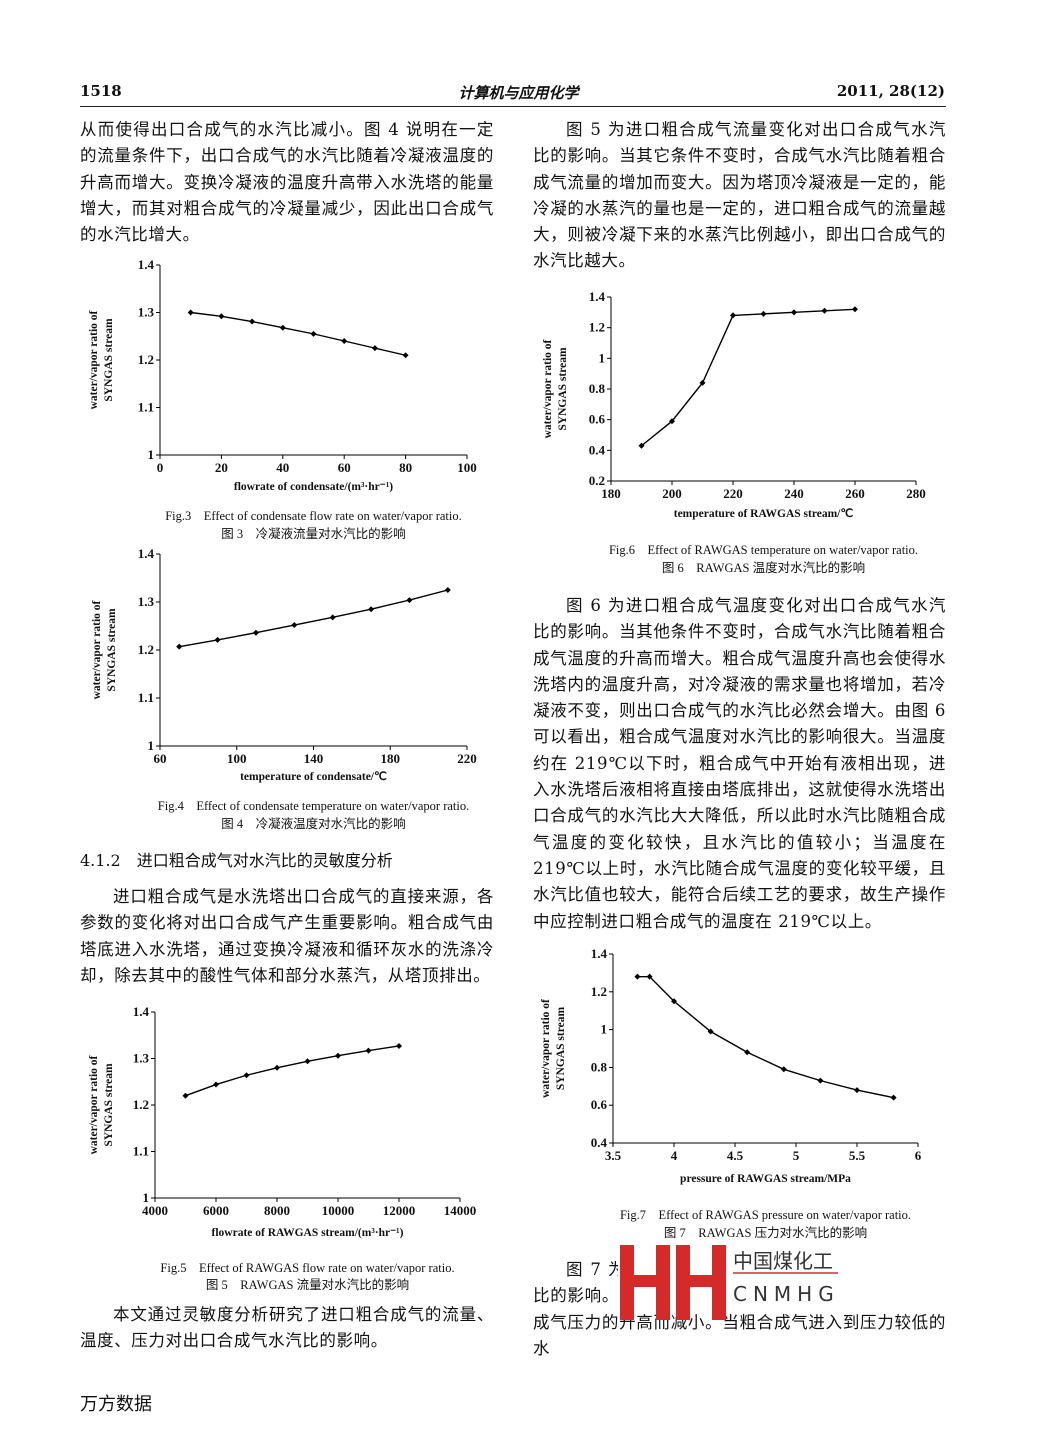 Image resolution: width=1037 pixels, height=1437 pixels. Describe the element at coordinates (890, 91) in the screenshot. I see `issue: 2011, 28(12)` at that location.